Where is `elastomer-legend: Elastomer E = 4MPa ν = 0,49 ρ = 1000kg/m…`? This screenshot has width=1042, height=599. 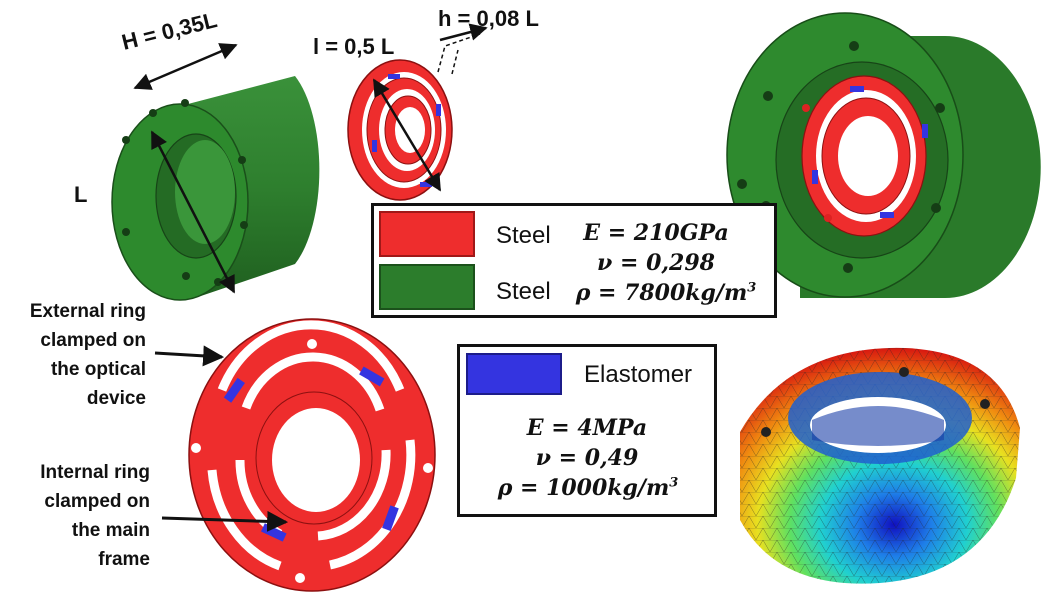
elastomer-legend: Elastomer E = 4MPa ν = 0,49 ρ = 1000kg/m… is located at coordinates (587, 430).